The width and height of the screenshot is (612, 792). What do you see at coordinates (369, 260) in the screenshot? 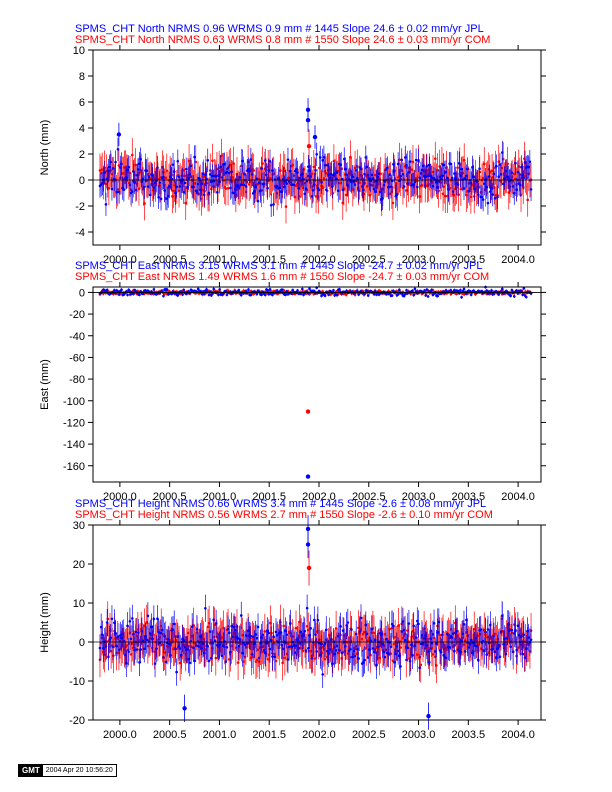
I see `x-tick-label: 2002.5` at bounding box center [369, 260].